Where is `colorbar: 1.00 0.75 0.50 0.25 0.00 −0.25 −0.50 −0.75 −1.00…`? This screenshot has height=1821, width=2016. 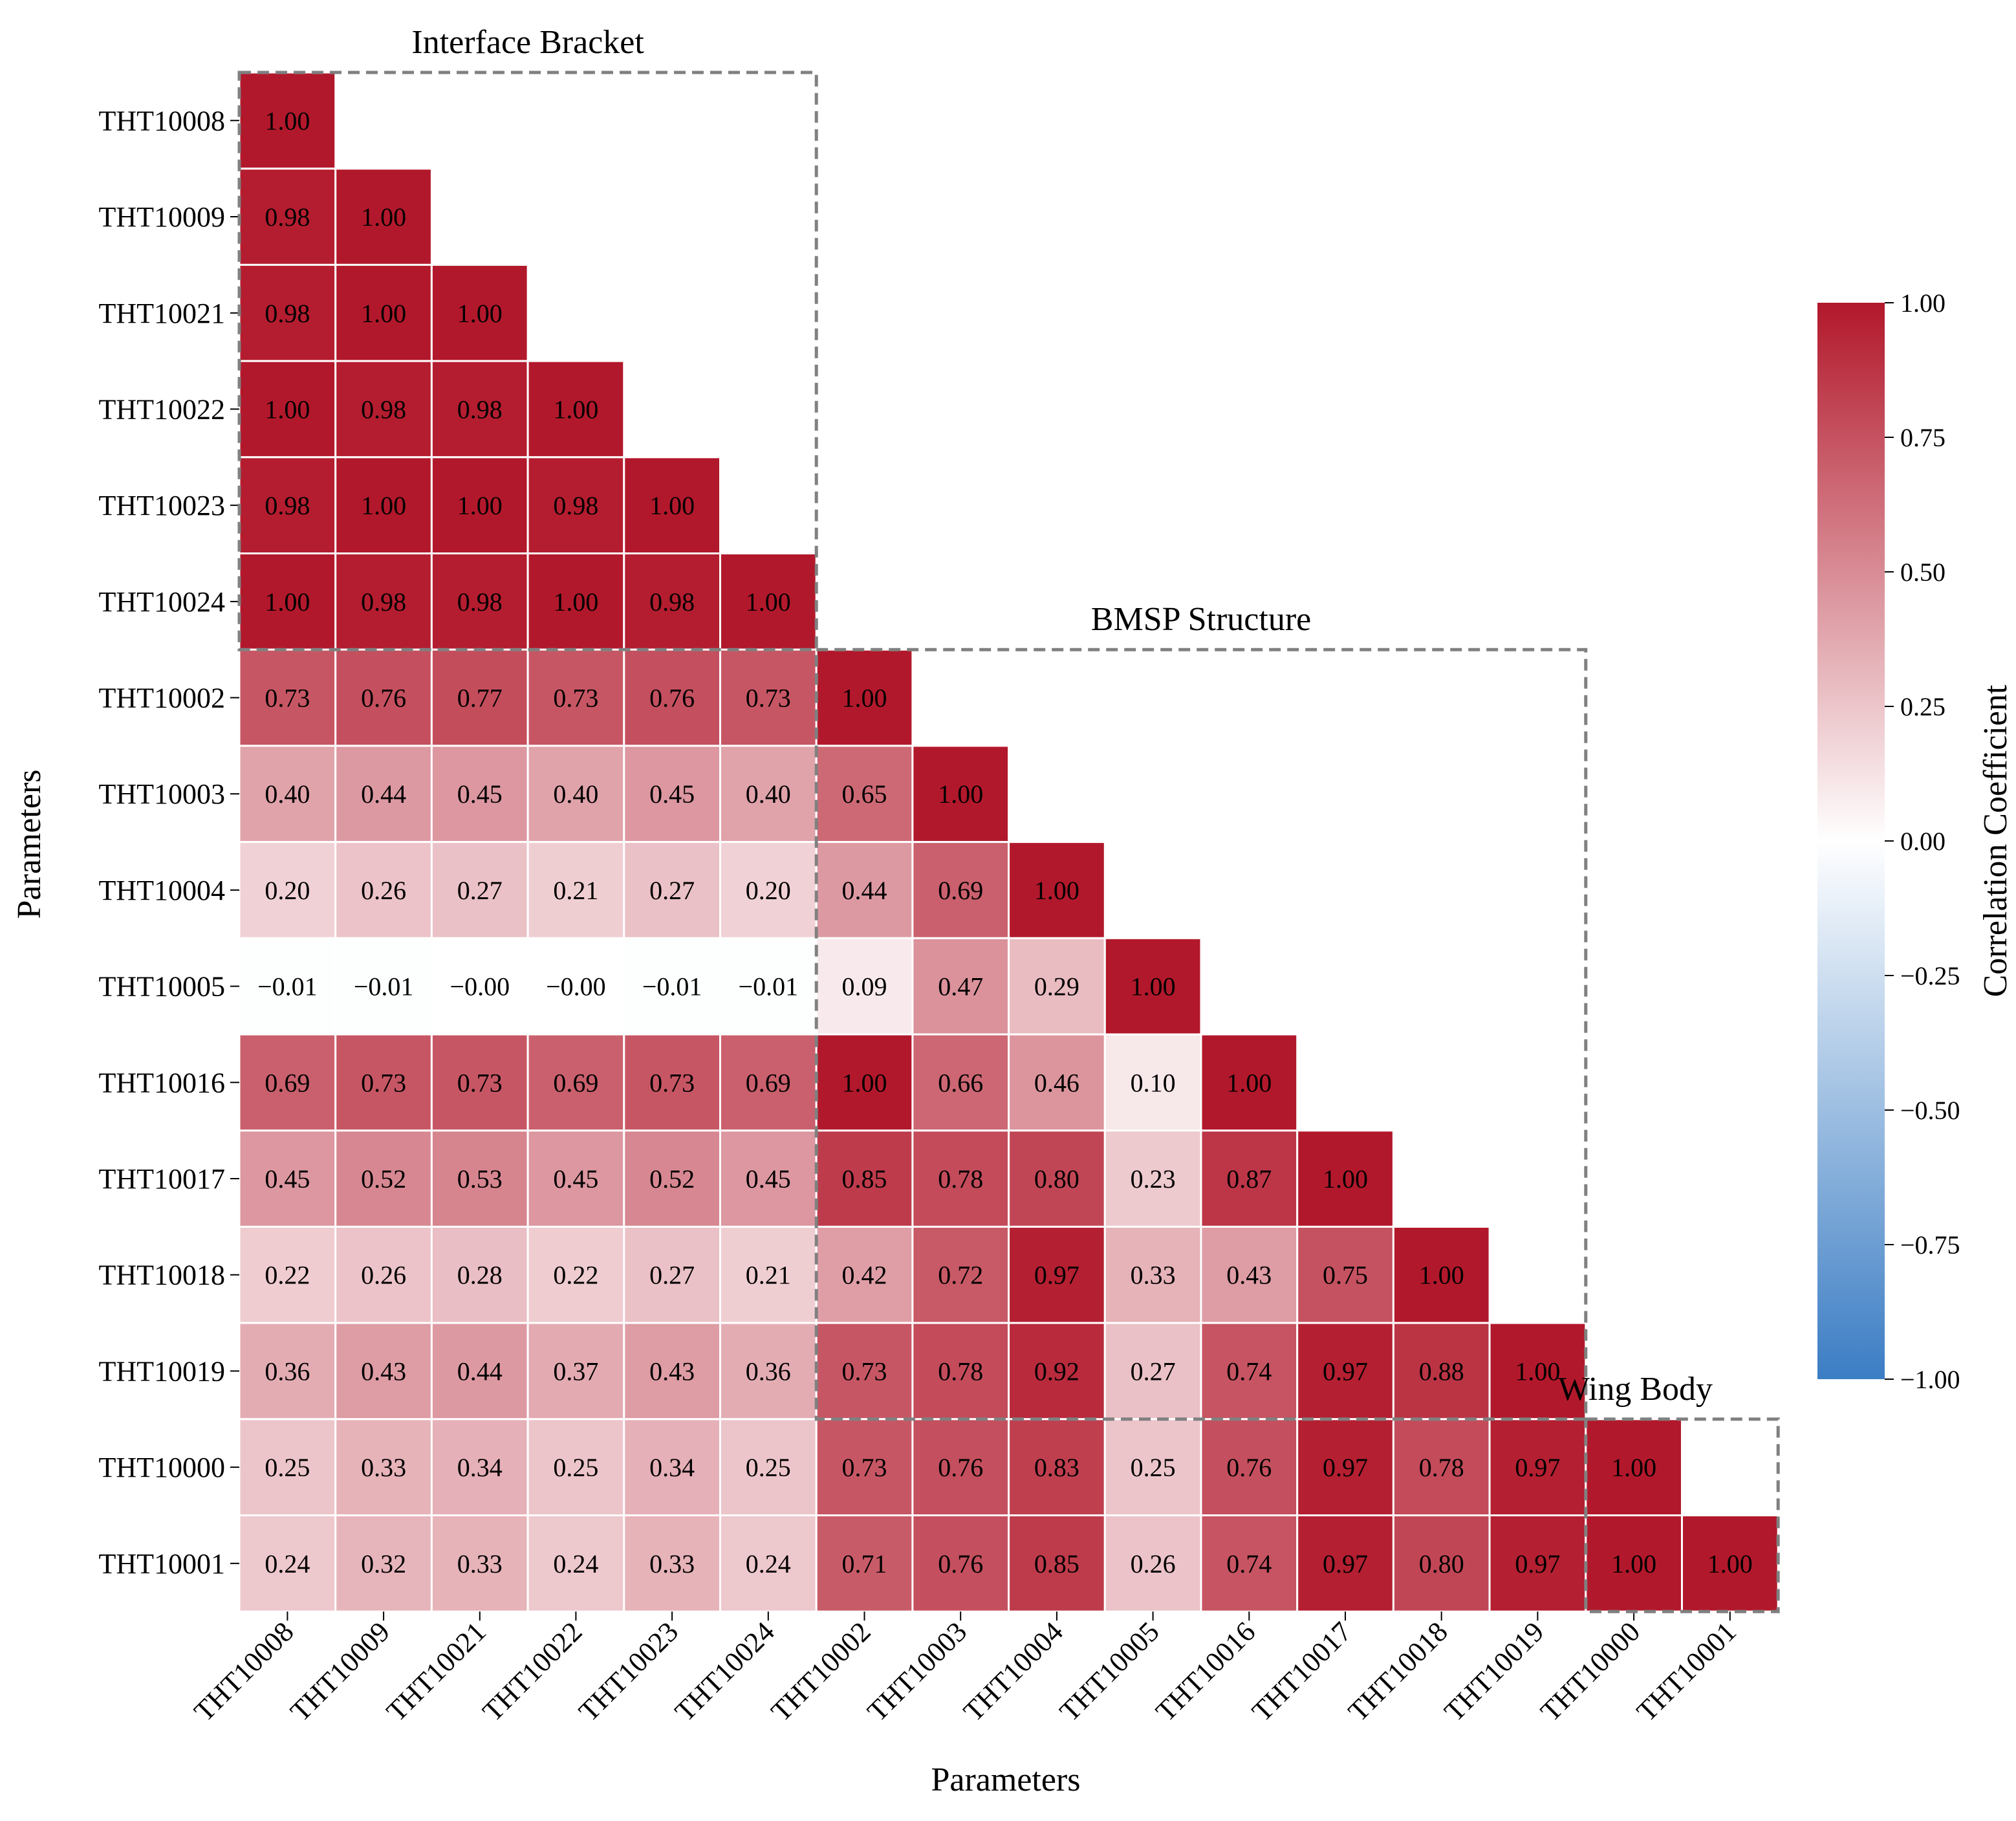
colorbar: 1.00 0.75 0.50 0.25 0.00 −0.25 −0.50 −0.75 −1.00… is located at coordinates (1915, 841).